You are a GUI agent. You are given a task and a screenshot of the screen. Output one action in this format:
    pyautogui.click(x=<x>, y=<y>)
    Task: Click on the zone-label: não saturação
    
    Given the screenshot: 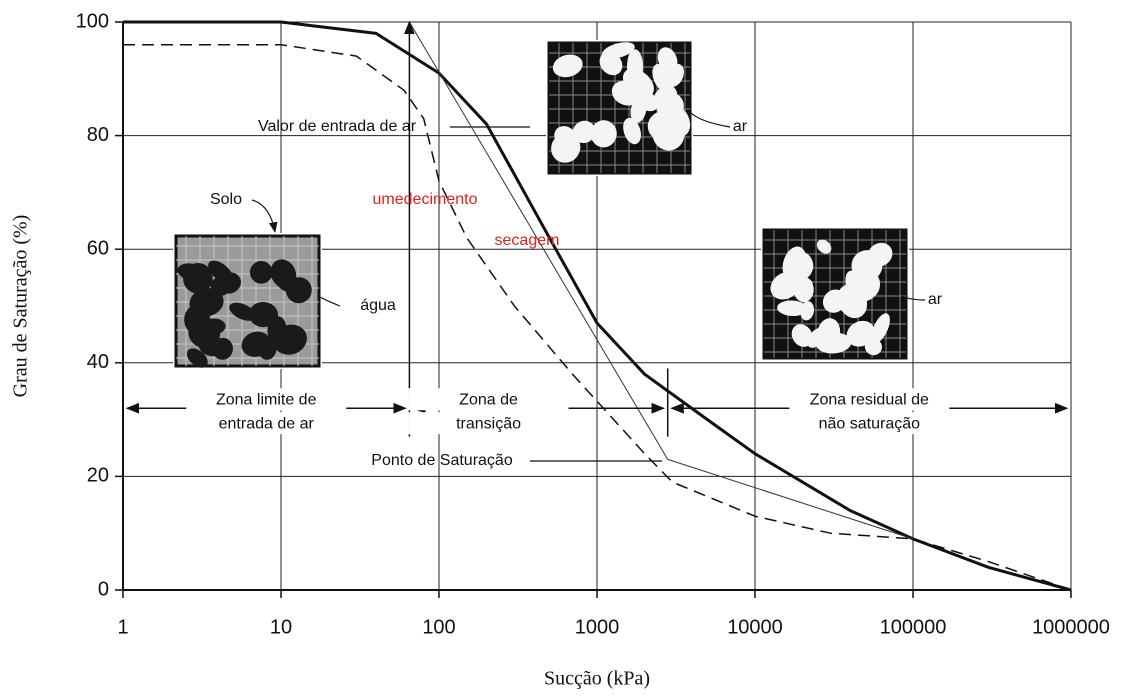 What is the action you would take?
    pyautogui.click(x=870, y=423)
    